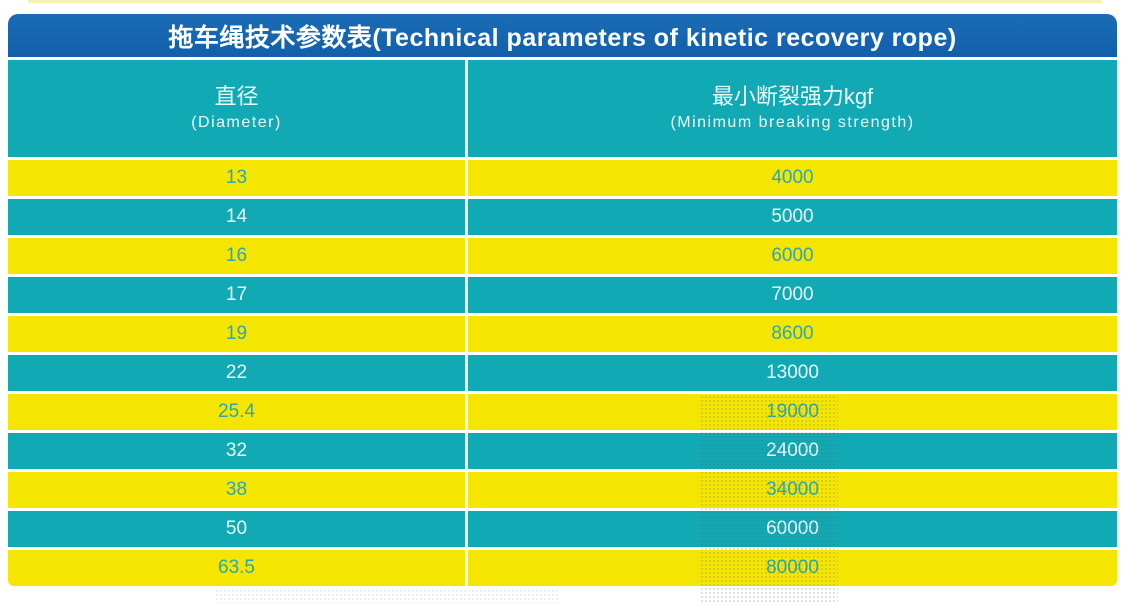  Describe the element at coordinates (236, 412) in the screenshot. I see `diameter-value: 25.4` at that location.